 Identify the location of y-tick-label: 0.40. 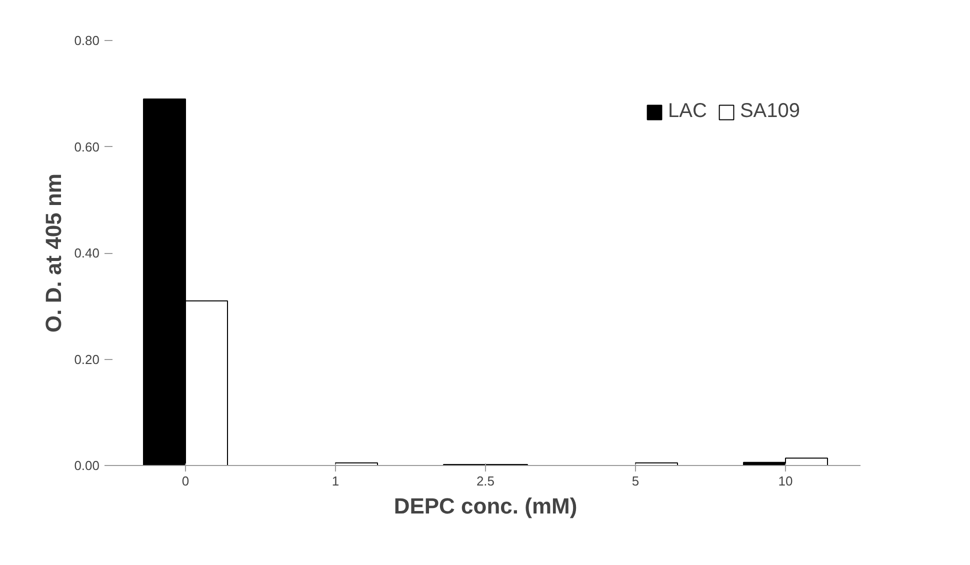
(87, 253).